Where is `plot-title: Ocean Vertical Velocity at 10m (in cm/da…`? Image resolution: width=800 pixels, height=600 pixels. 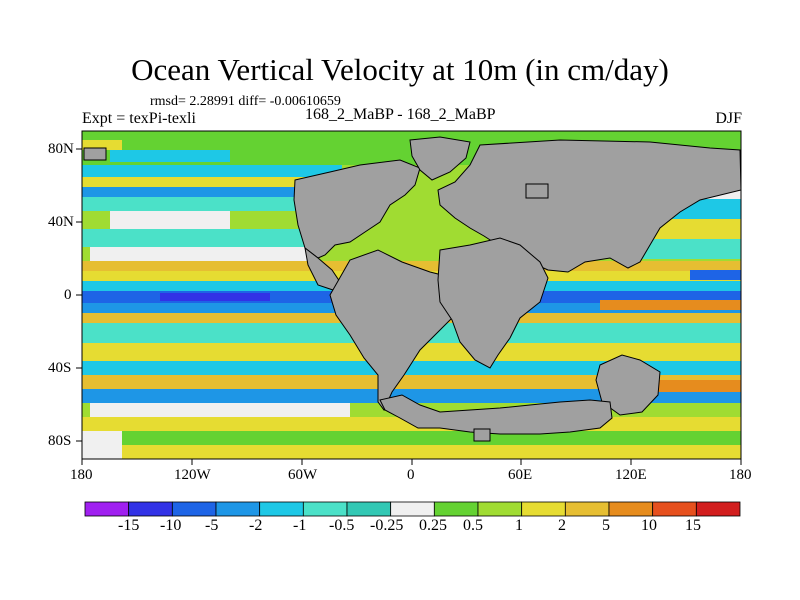 plot-title: Ocean Vertical Velocity at 10m (in cm/da… is located at coordinates (400, 69).